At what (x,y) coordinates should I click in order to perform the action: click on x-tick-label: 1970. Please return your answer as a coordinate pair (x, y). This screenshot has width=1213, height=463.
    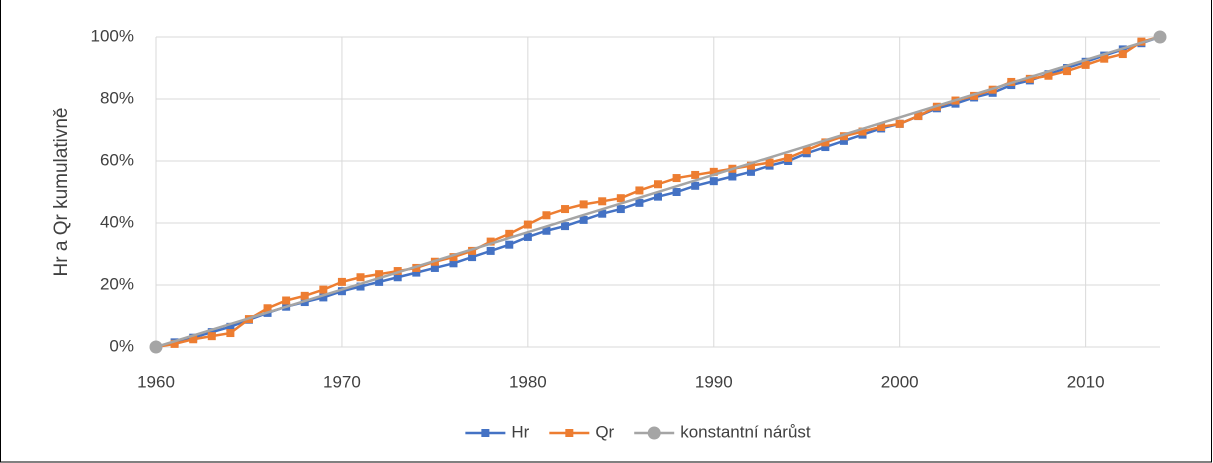
    Looking at the image, I should click on (342, 381).